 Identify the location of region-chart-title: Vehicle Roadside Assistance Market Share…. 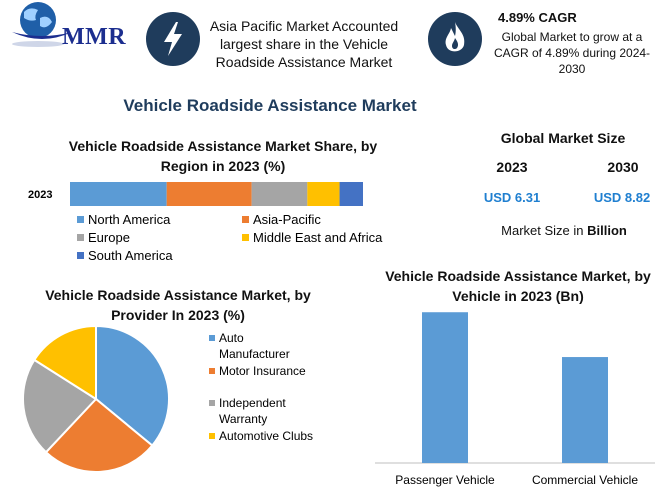
(223, 156).